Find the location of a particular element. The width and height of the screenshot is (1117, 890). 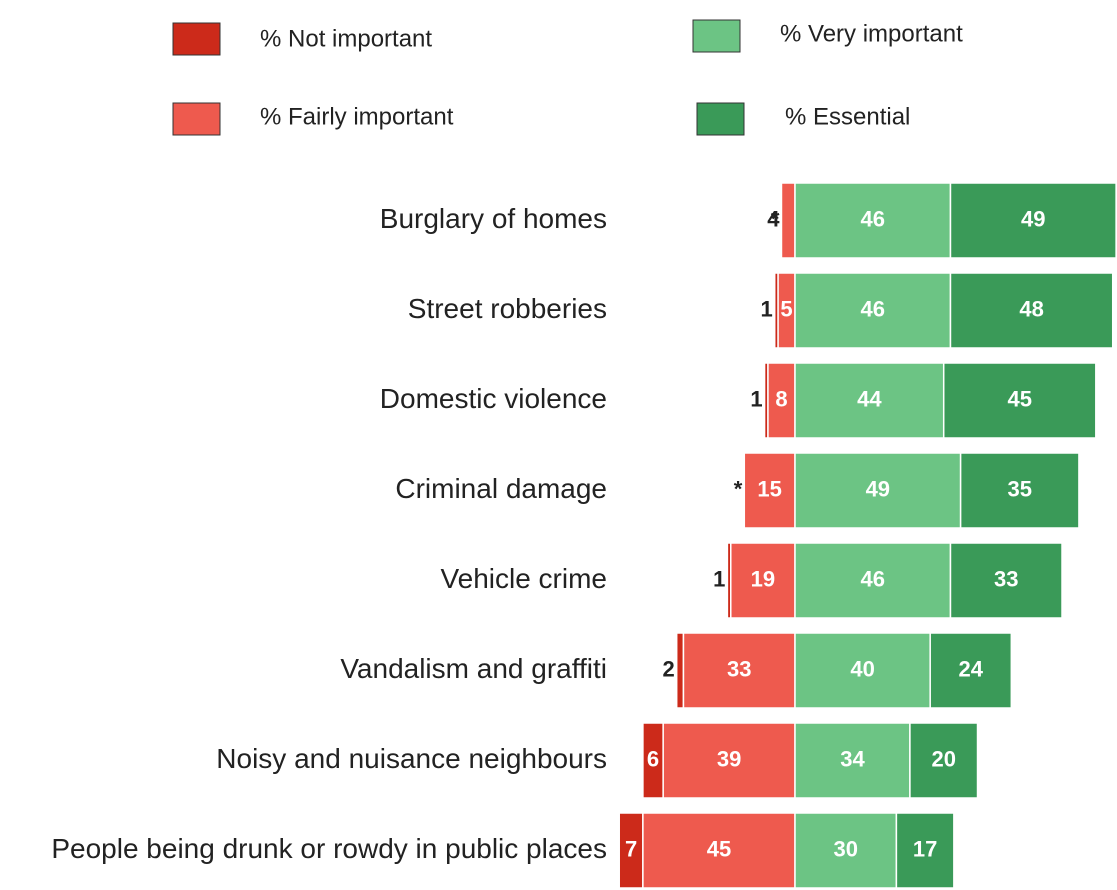

value-label: 4 is located at coordinates (773, 218).